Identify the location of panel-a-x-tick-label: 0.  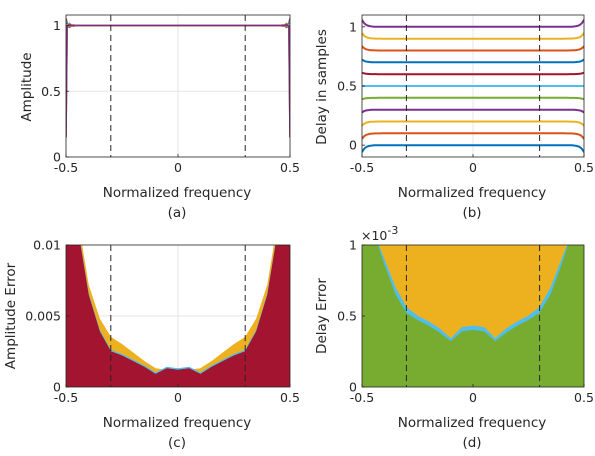
(178, 167).